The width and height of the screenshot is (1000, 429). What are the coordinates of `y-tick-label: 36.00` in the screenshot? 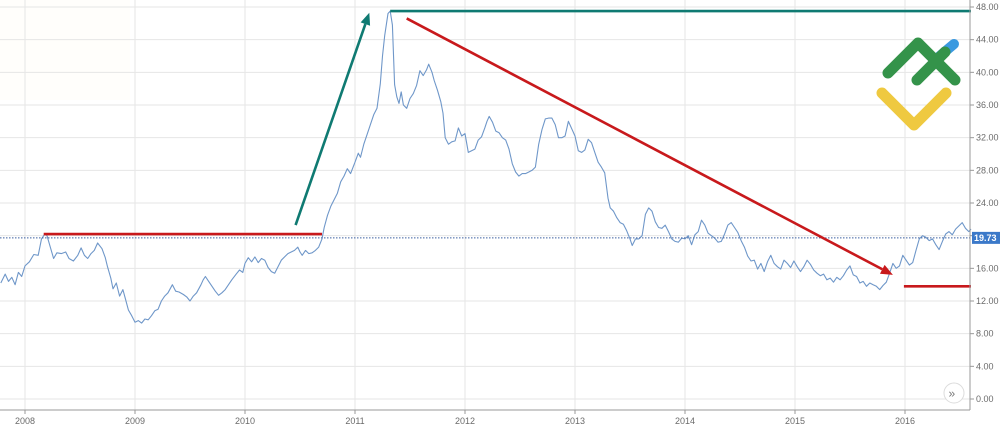 It's located at (987, 105).